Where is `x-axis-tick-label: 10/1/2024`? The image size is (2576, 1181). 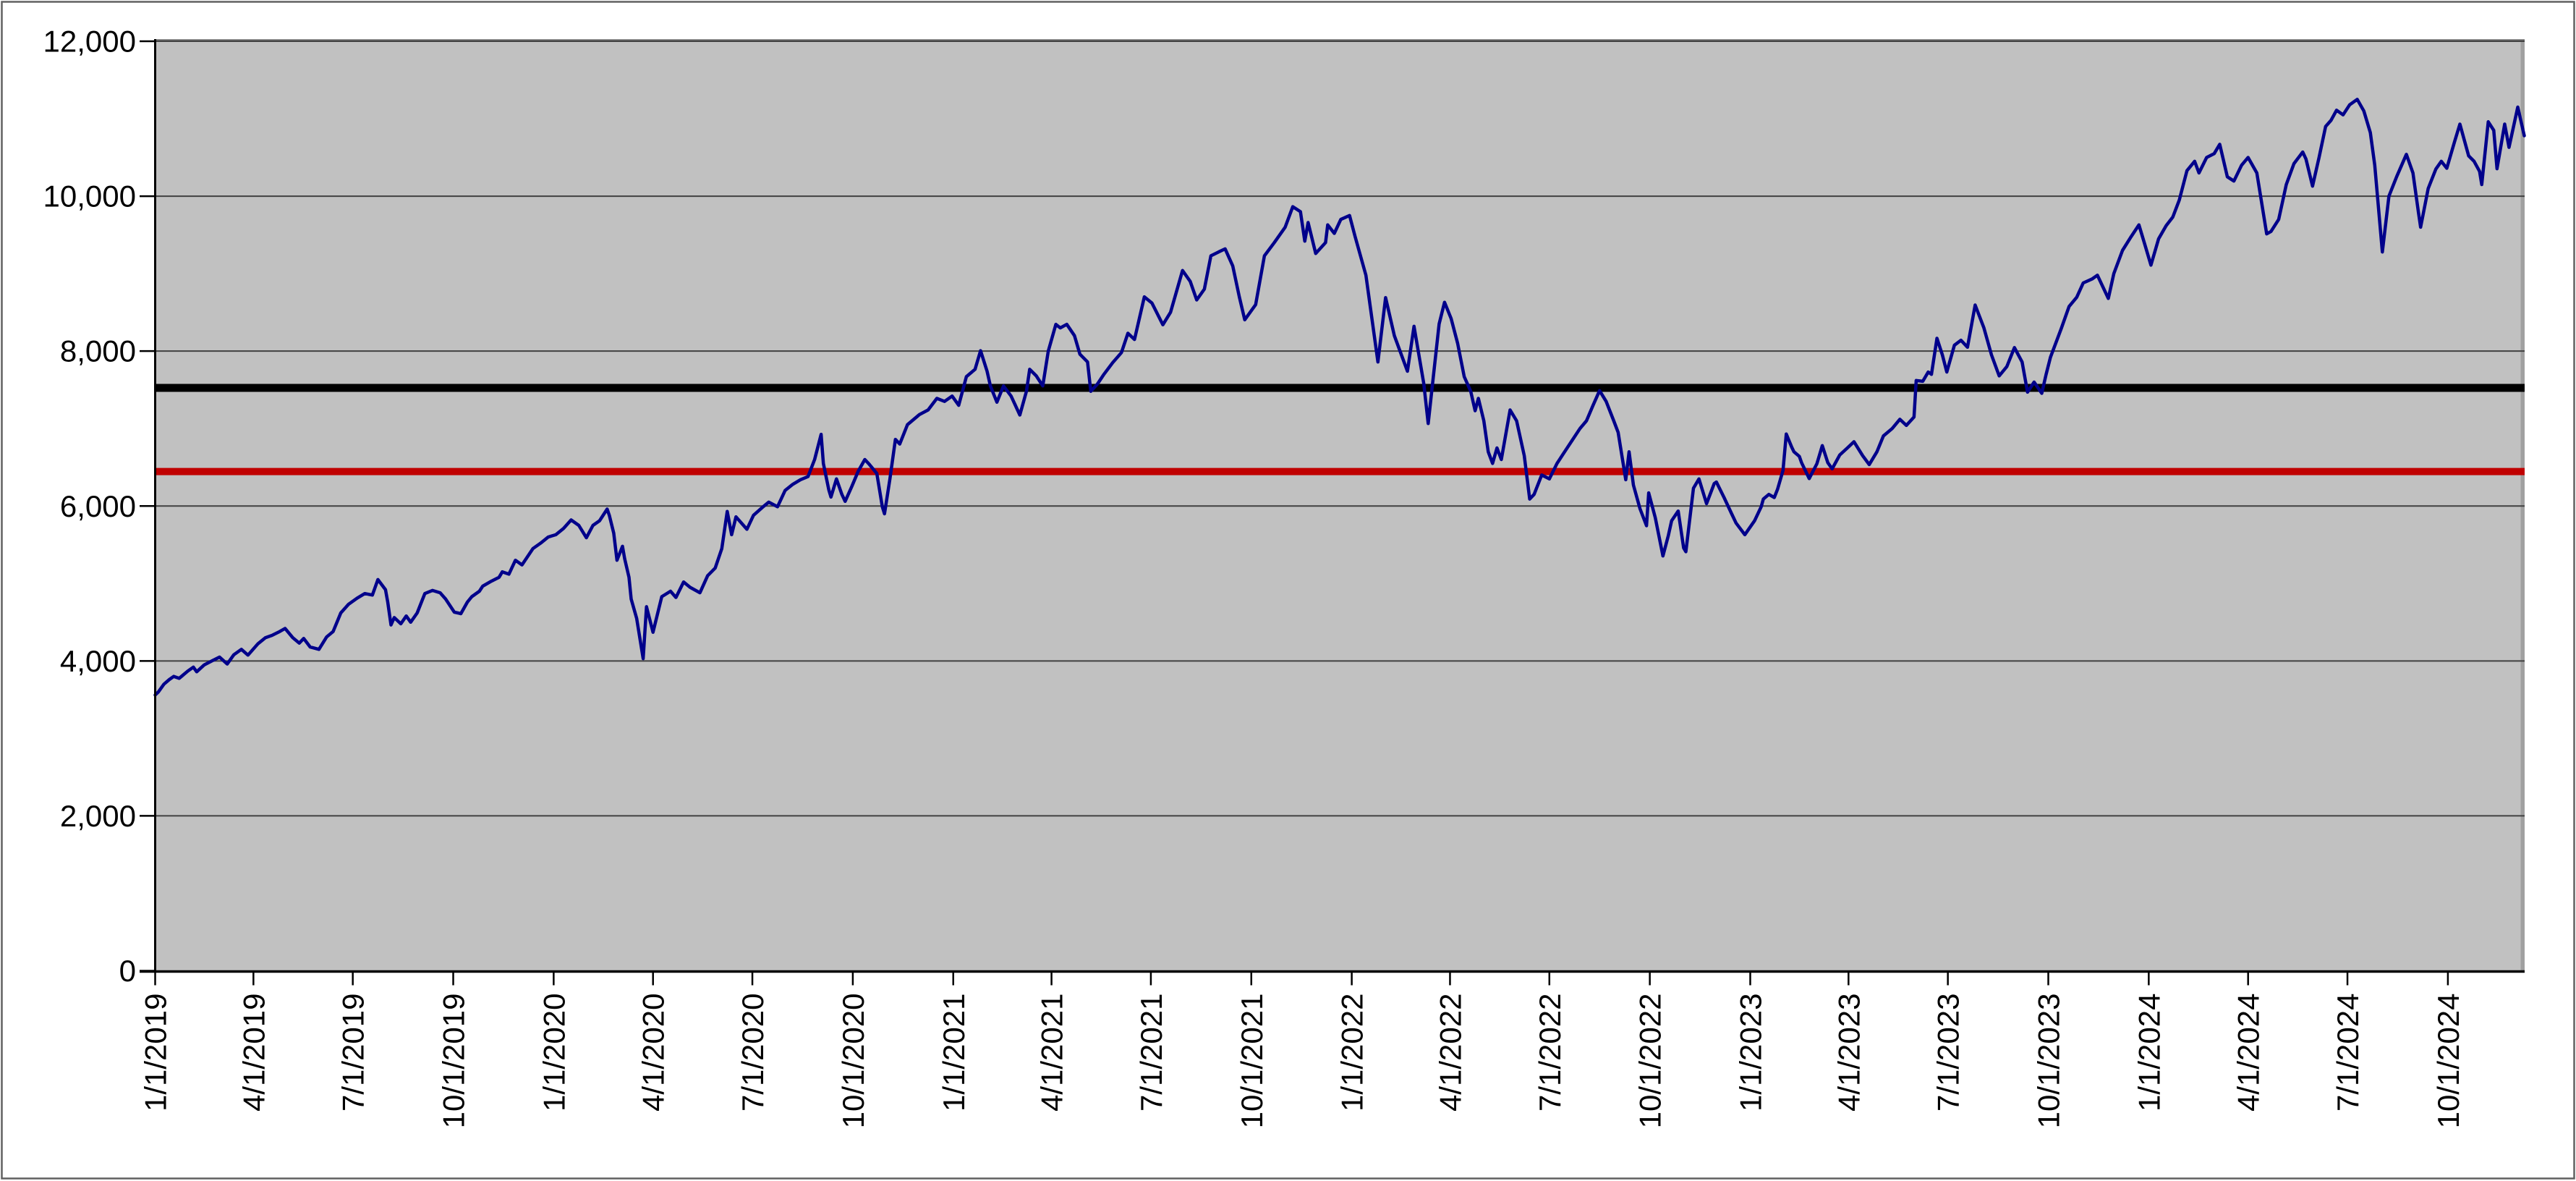
x-axis-tick-label: 10/1/2024 is located at coordinates (2448, 1061).